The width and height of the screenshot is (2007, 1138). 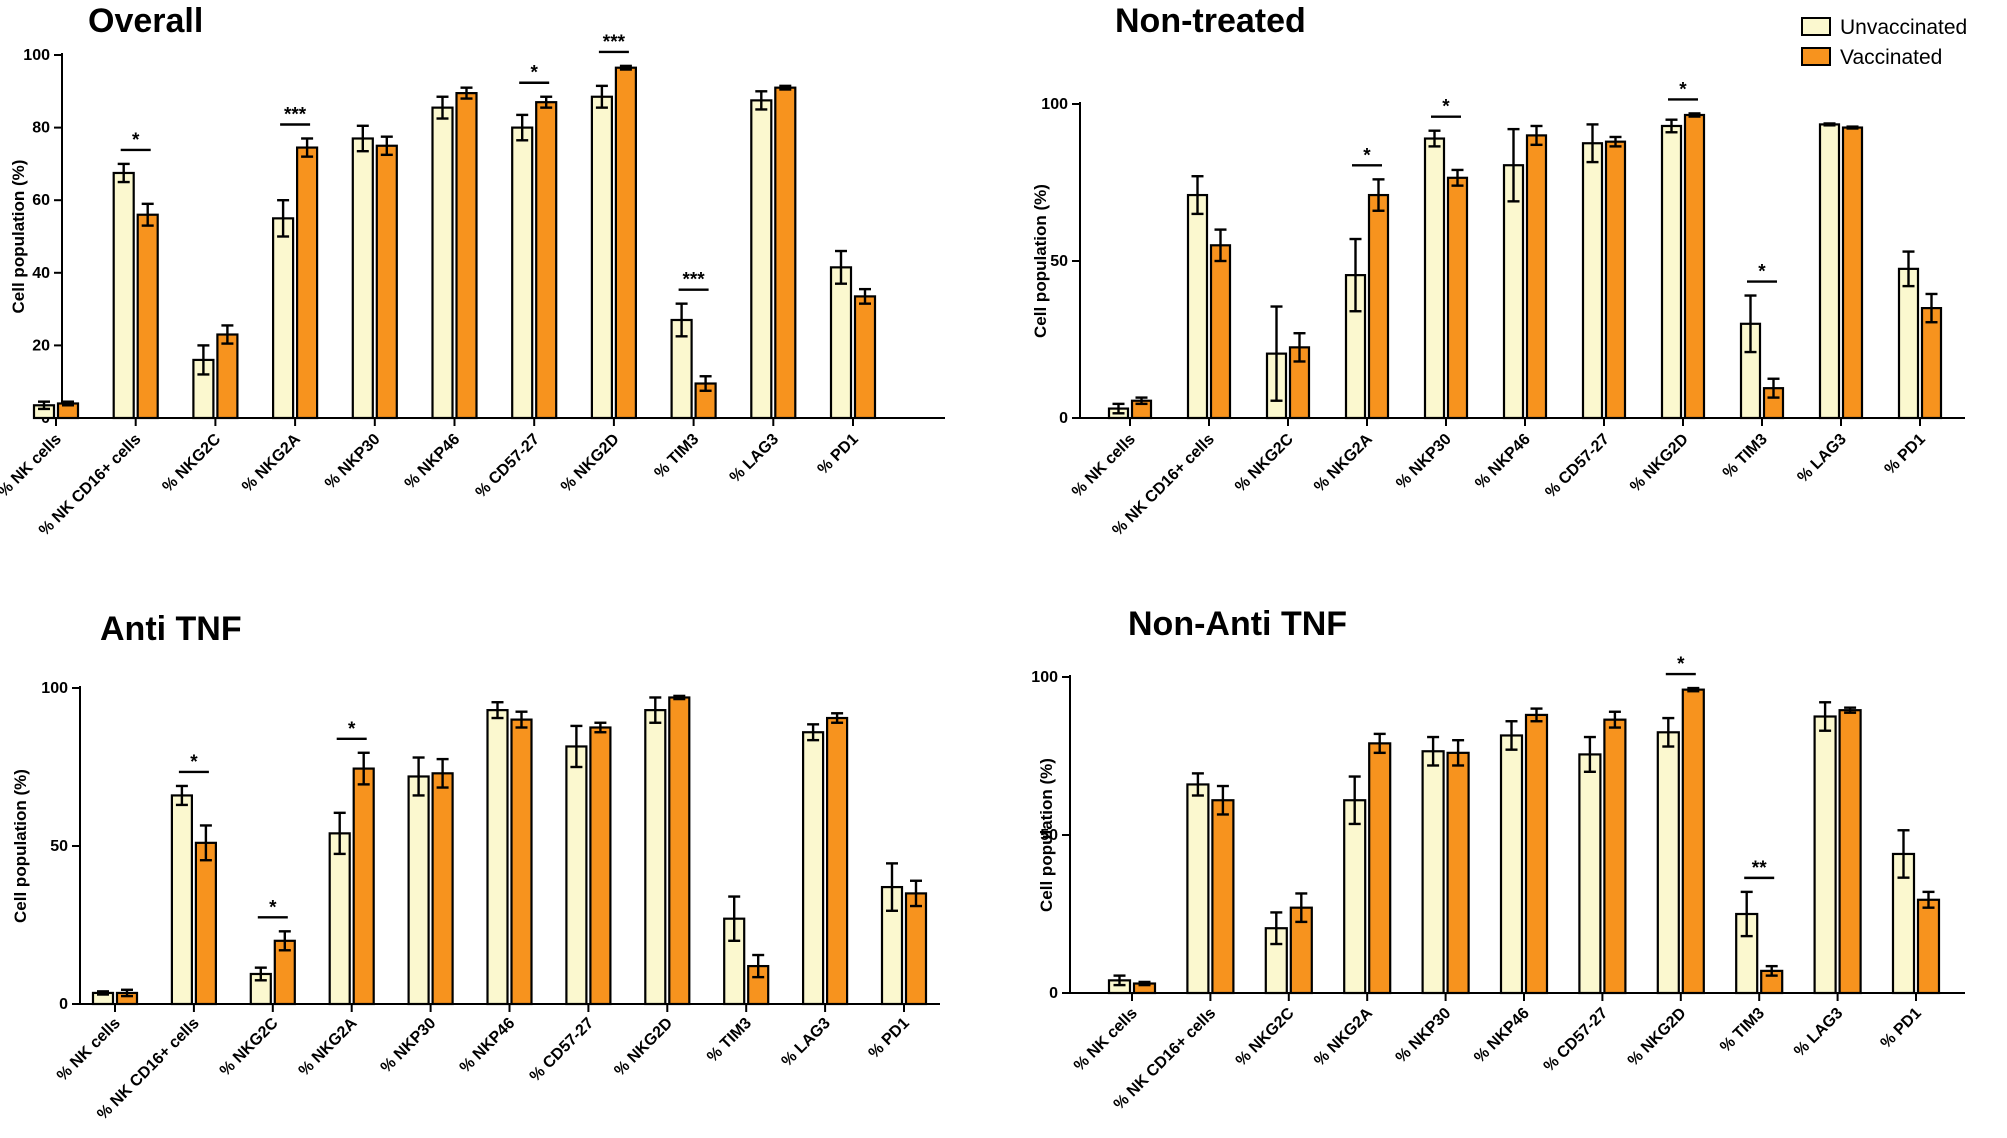 I want to click on y-tick-label: 100, so click(x=36, y=55).